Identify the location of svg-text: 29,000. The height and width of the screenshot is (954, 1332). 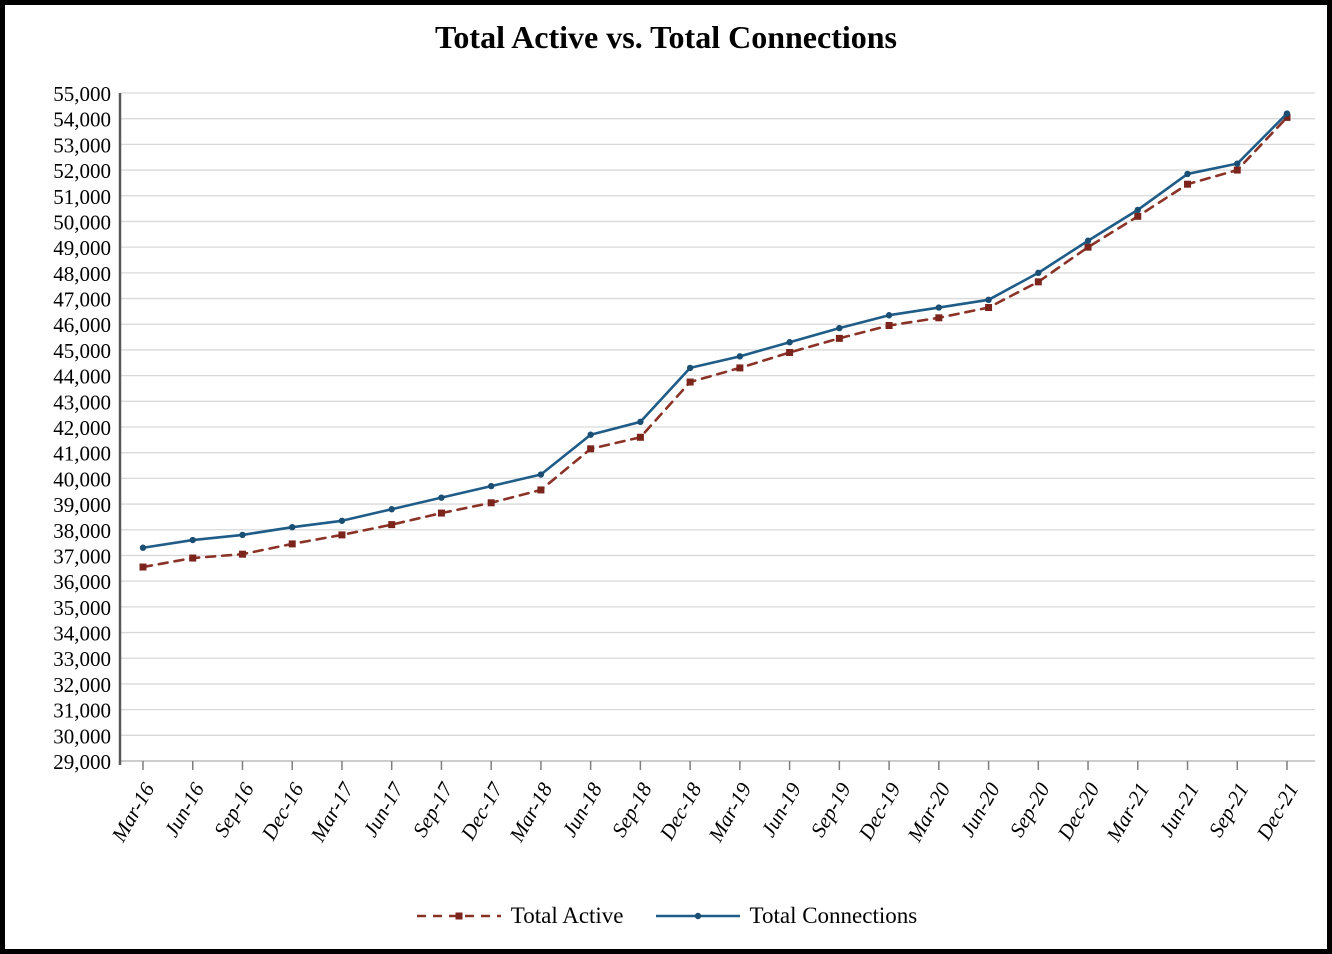
(82, 762).